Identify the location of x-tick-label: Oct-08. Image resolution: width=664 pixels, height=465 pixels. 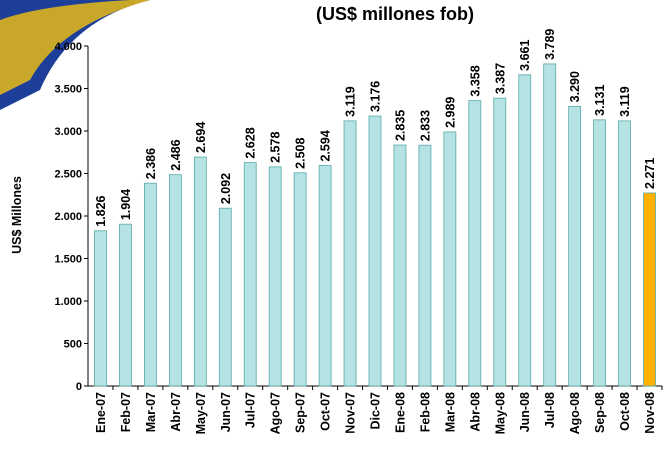
(625, 411).